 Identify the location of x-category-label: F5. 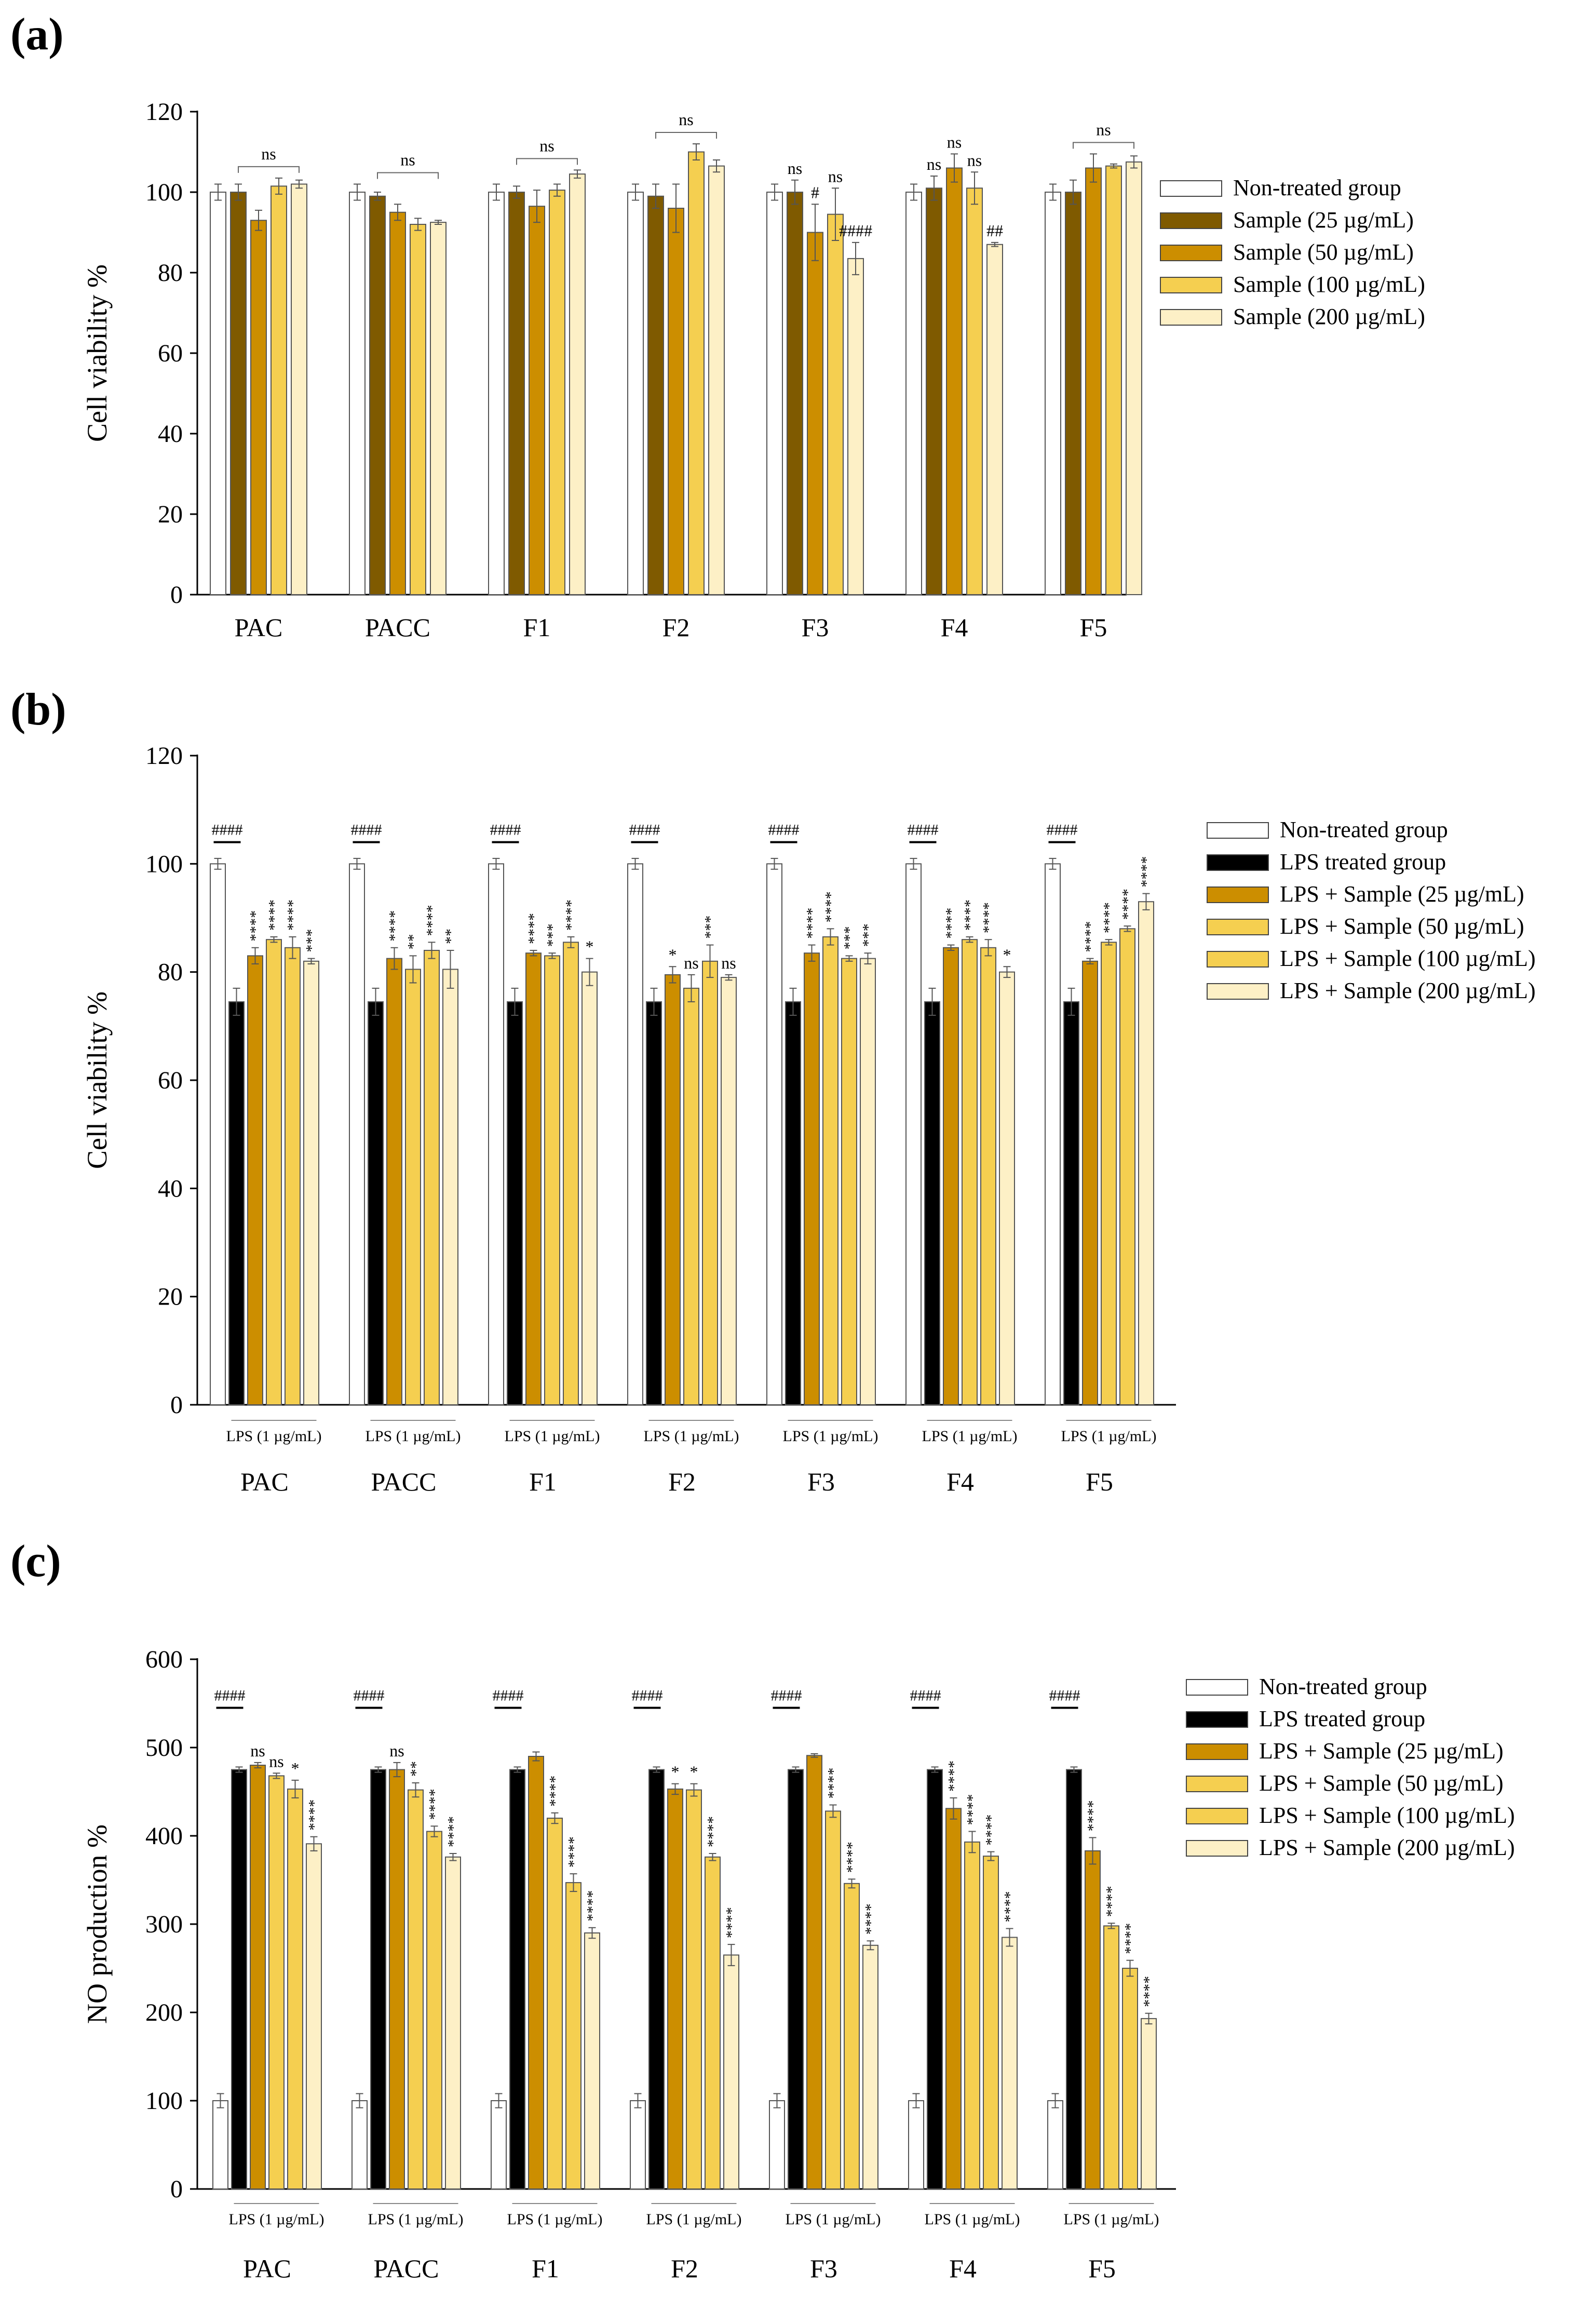
(1093, 628).